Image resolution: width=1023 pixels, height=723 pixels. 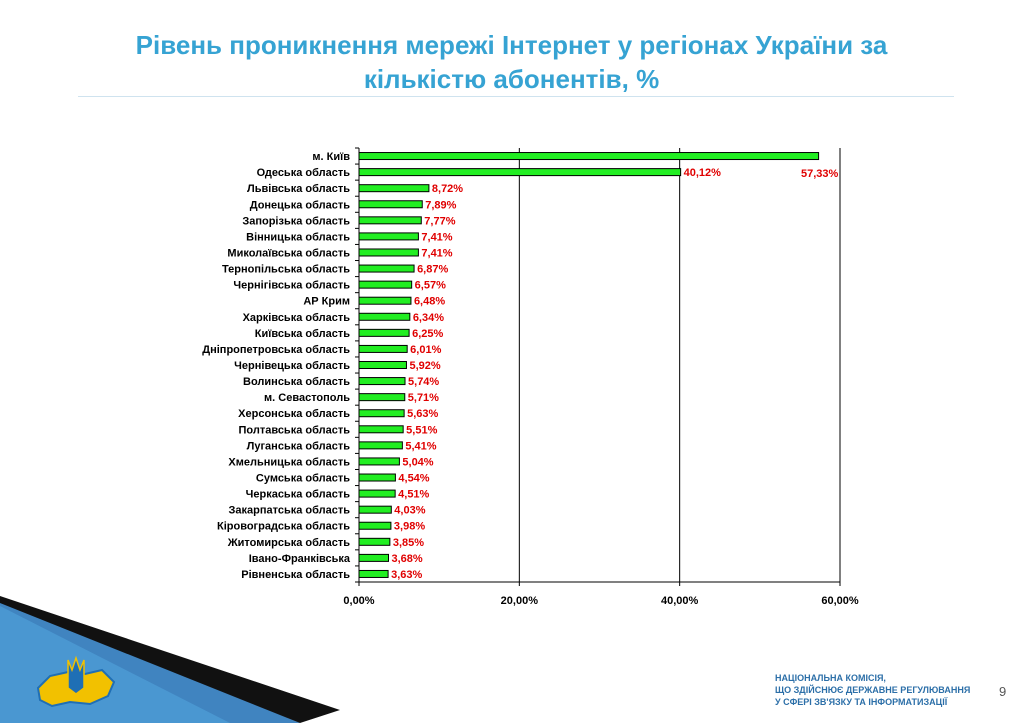 What do you see at coordinates (298, 495) in the screenshot?
I see `category-label: Черкаська область` at bounding box center [298, 495].